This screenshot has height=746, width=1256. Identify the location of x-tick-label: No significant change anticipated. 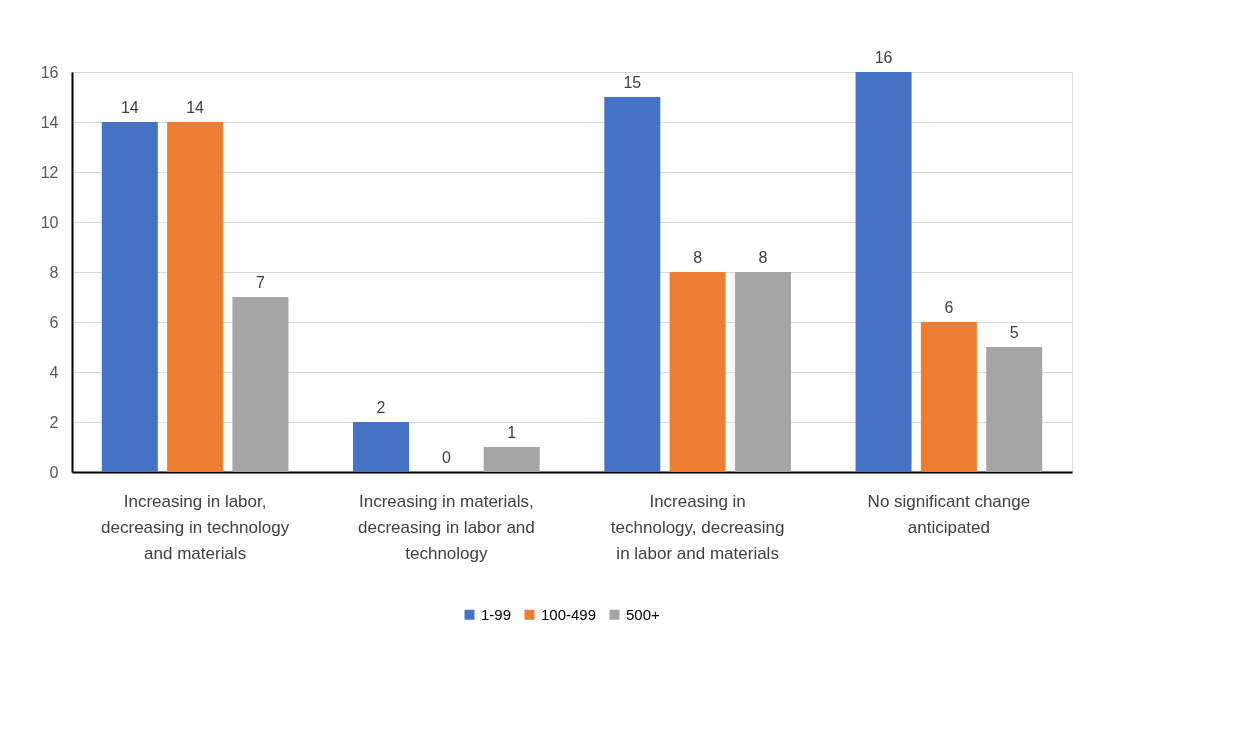
(949, 514).